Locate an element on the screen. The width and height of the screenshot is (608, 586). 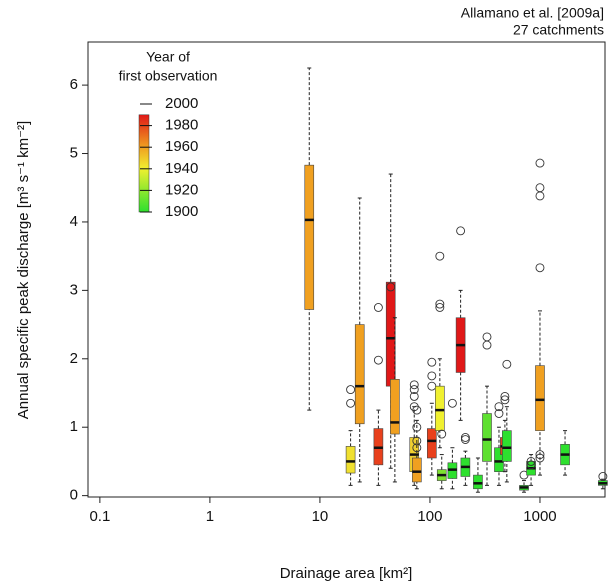
legend-title: Year of is located at coordinates (168, 57).